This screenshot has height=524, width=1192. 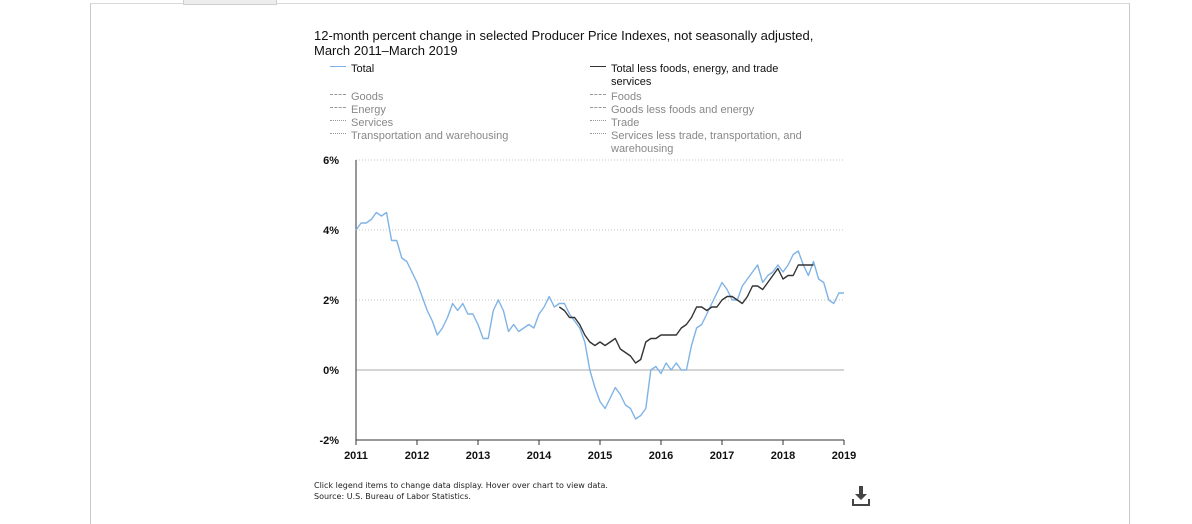 What do you see at coordinates (372, 123) in the screenshot?
I see `legend-label: Services` at bounding box center [372, 123].